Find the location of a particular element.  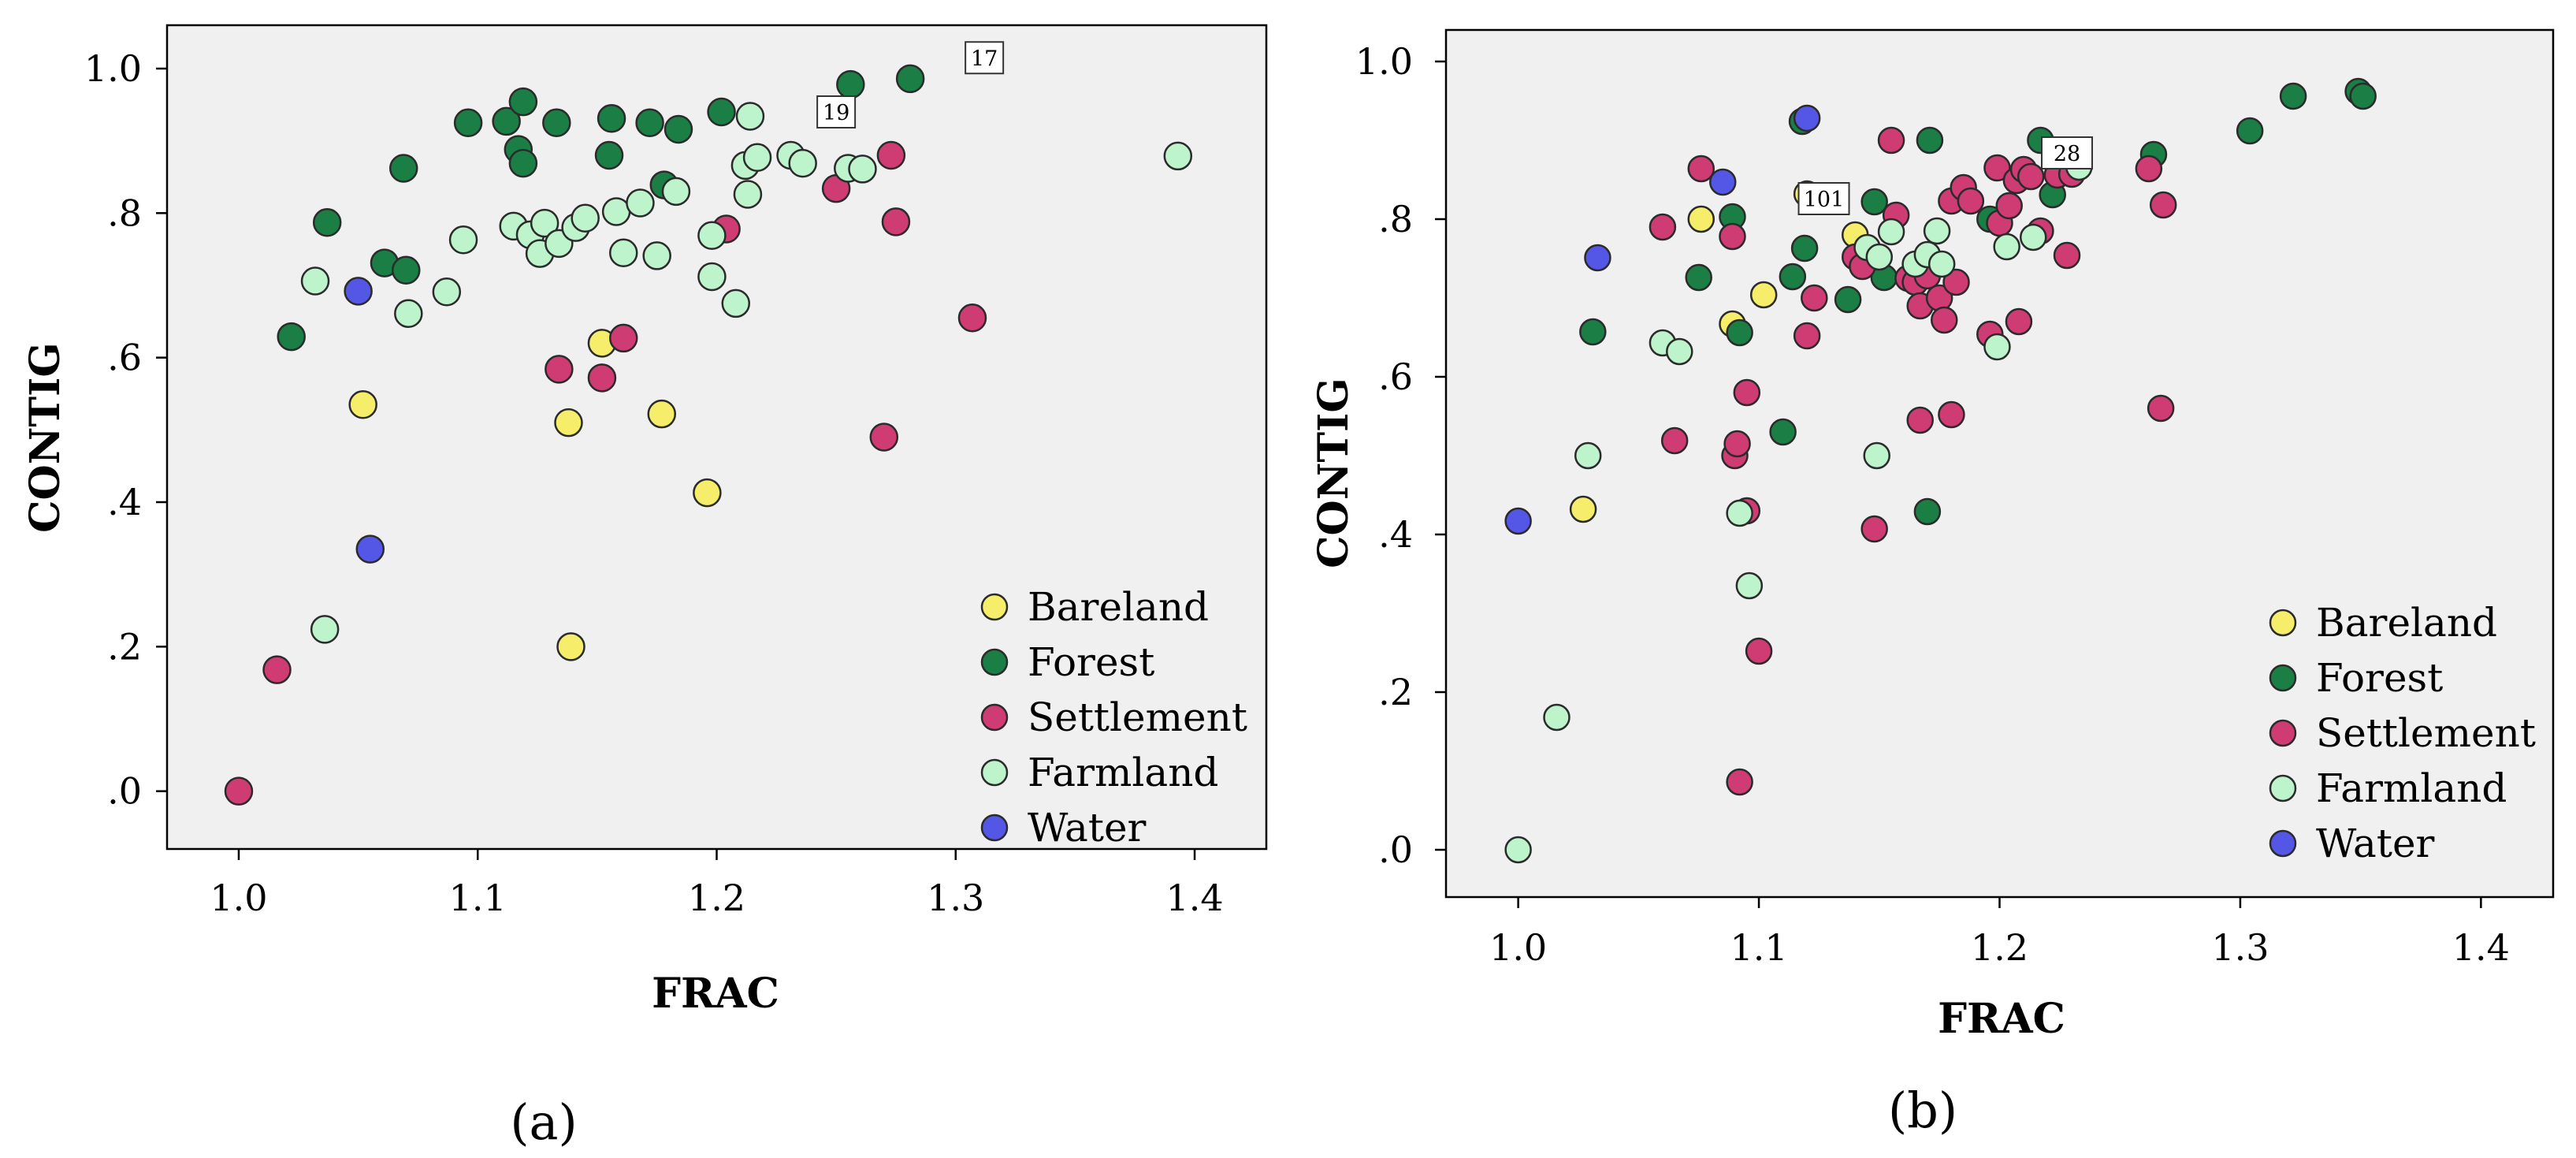

panel-a-legend-label-settlement: Settlement is located at coordinates (1137, 717).